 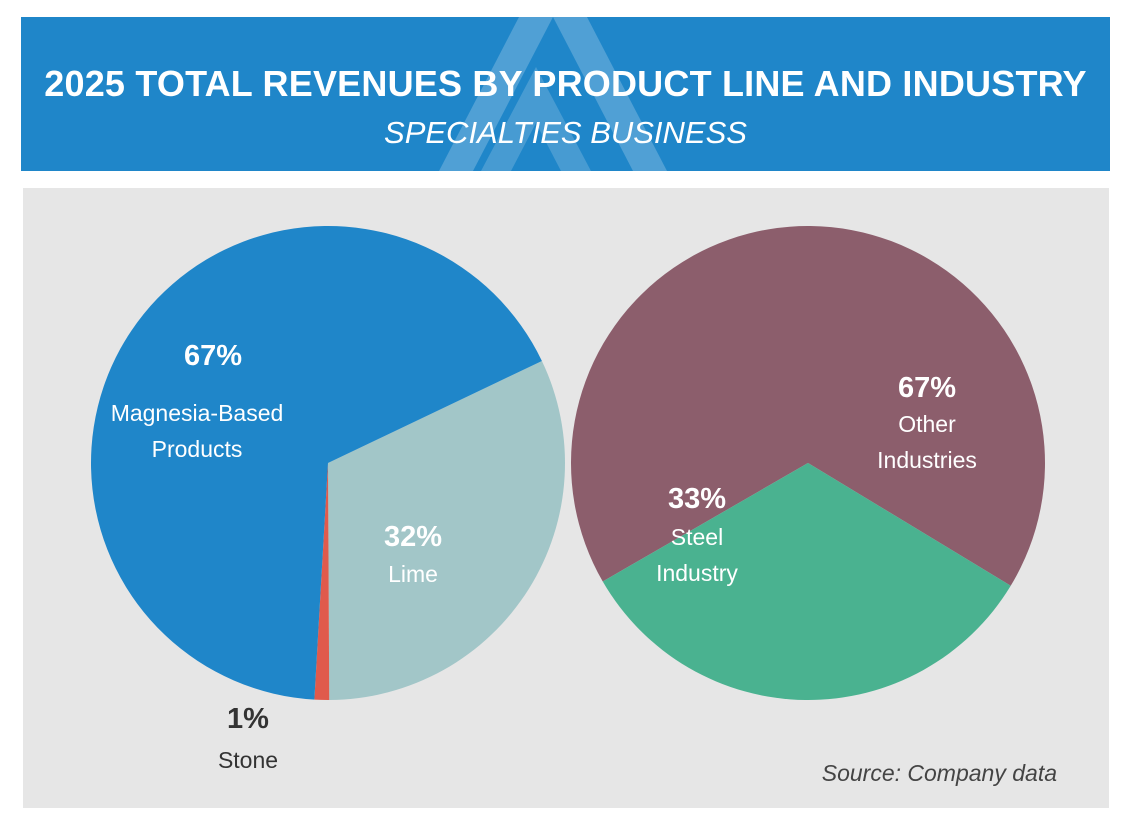 I want to click on data-label-name-steel-industry: Industry, so click(x=697, y=573).